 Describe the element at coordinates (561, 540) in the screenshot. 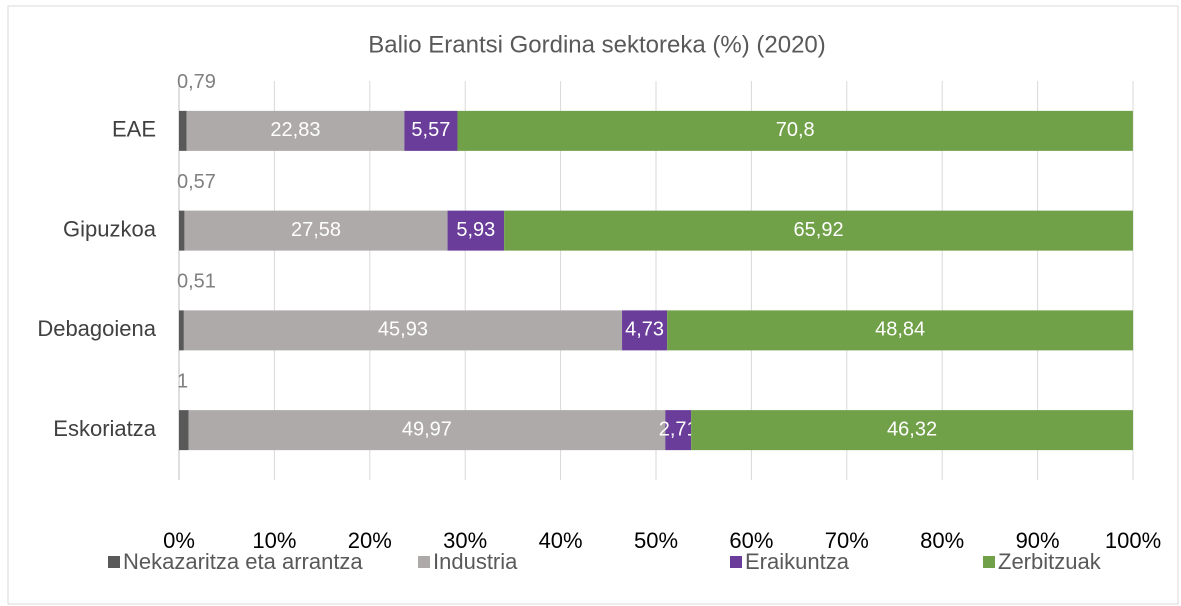

I see `x-tick-label: 40%` at that location.